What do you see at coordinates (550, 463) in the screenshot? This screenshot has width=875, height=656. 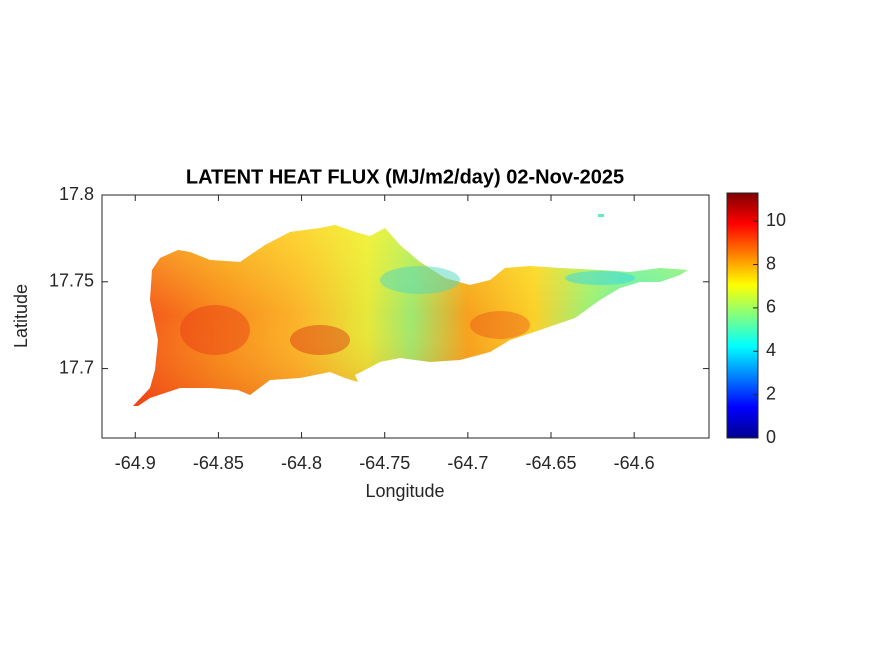 I see `x-tick-label: -64.65` at bounding box center [550, 463].